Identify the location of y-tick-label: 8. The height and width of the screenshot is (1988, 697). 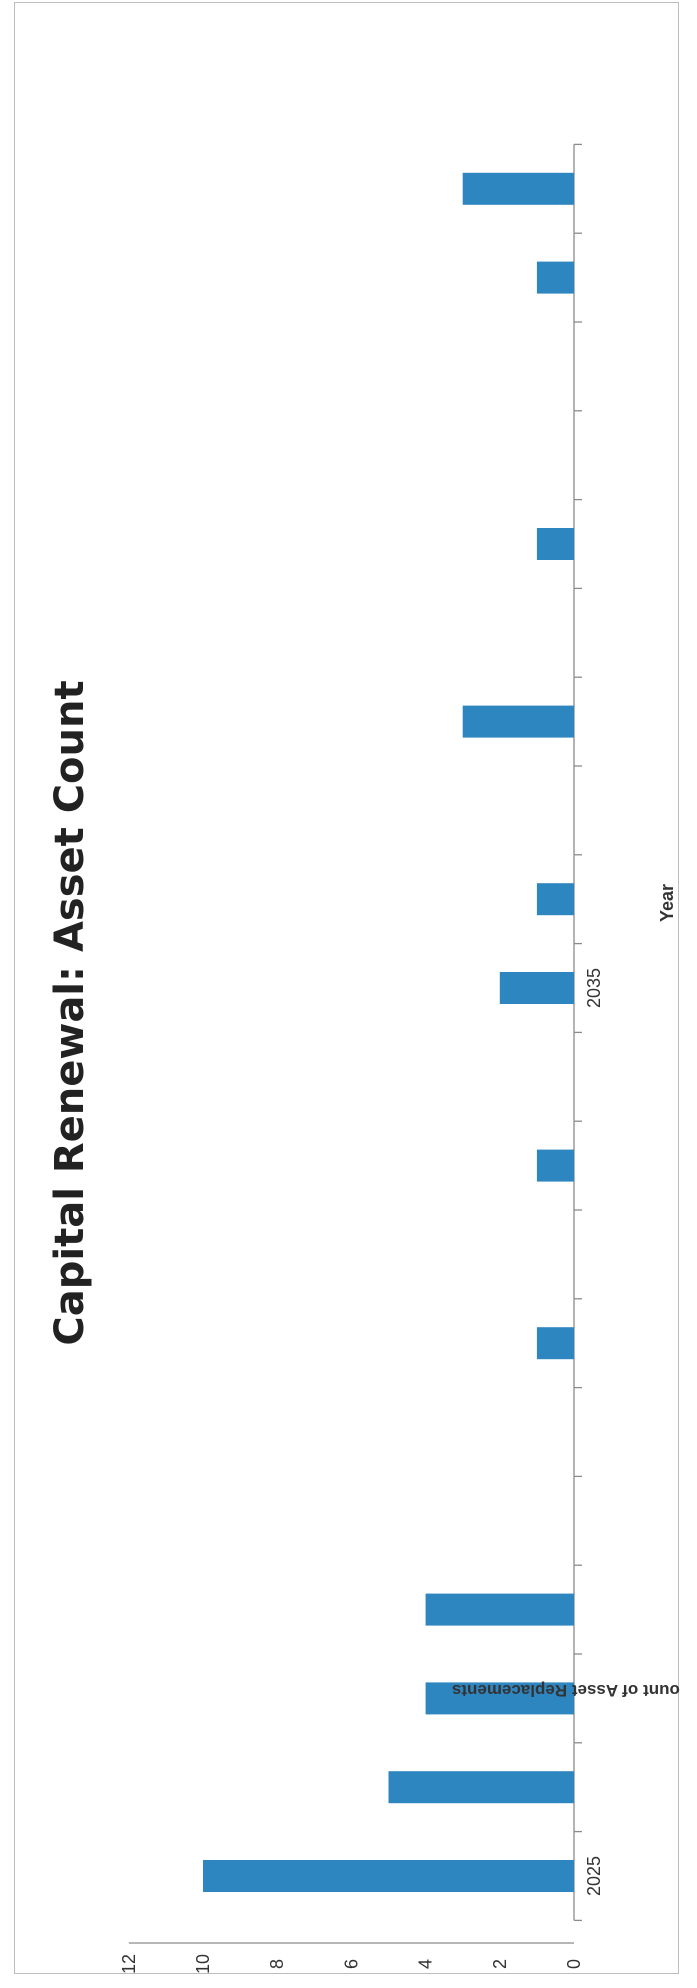
(277, 1964).